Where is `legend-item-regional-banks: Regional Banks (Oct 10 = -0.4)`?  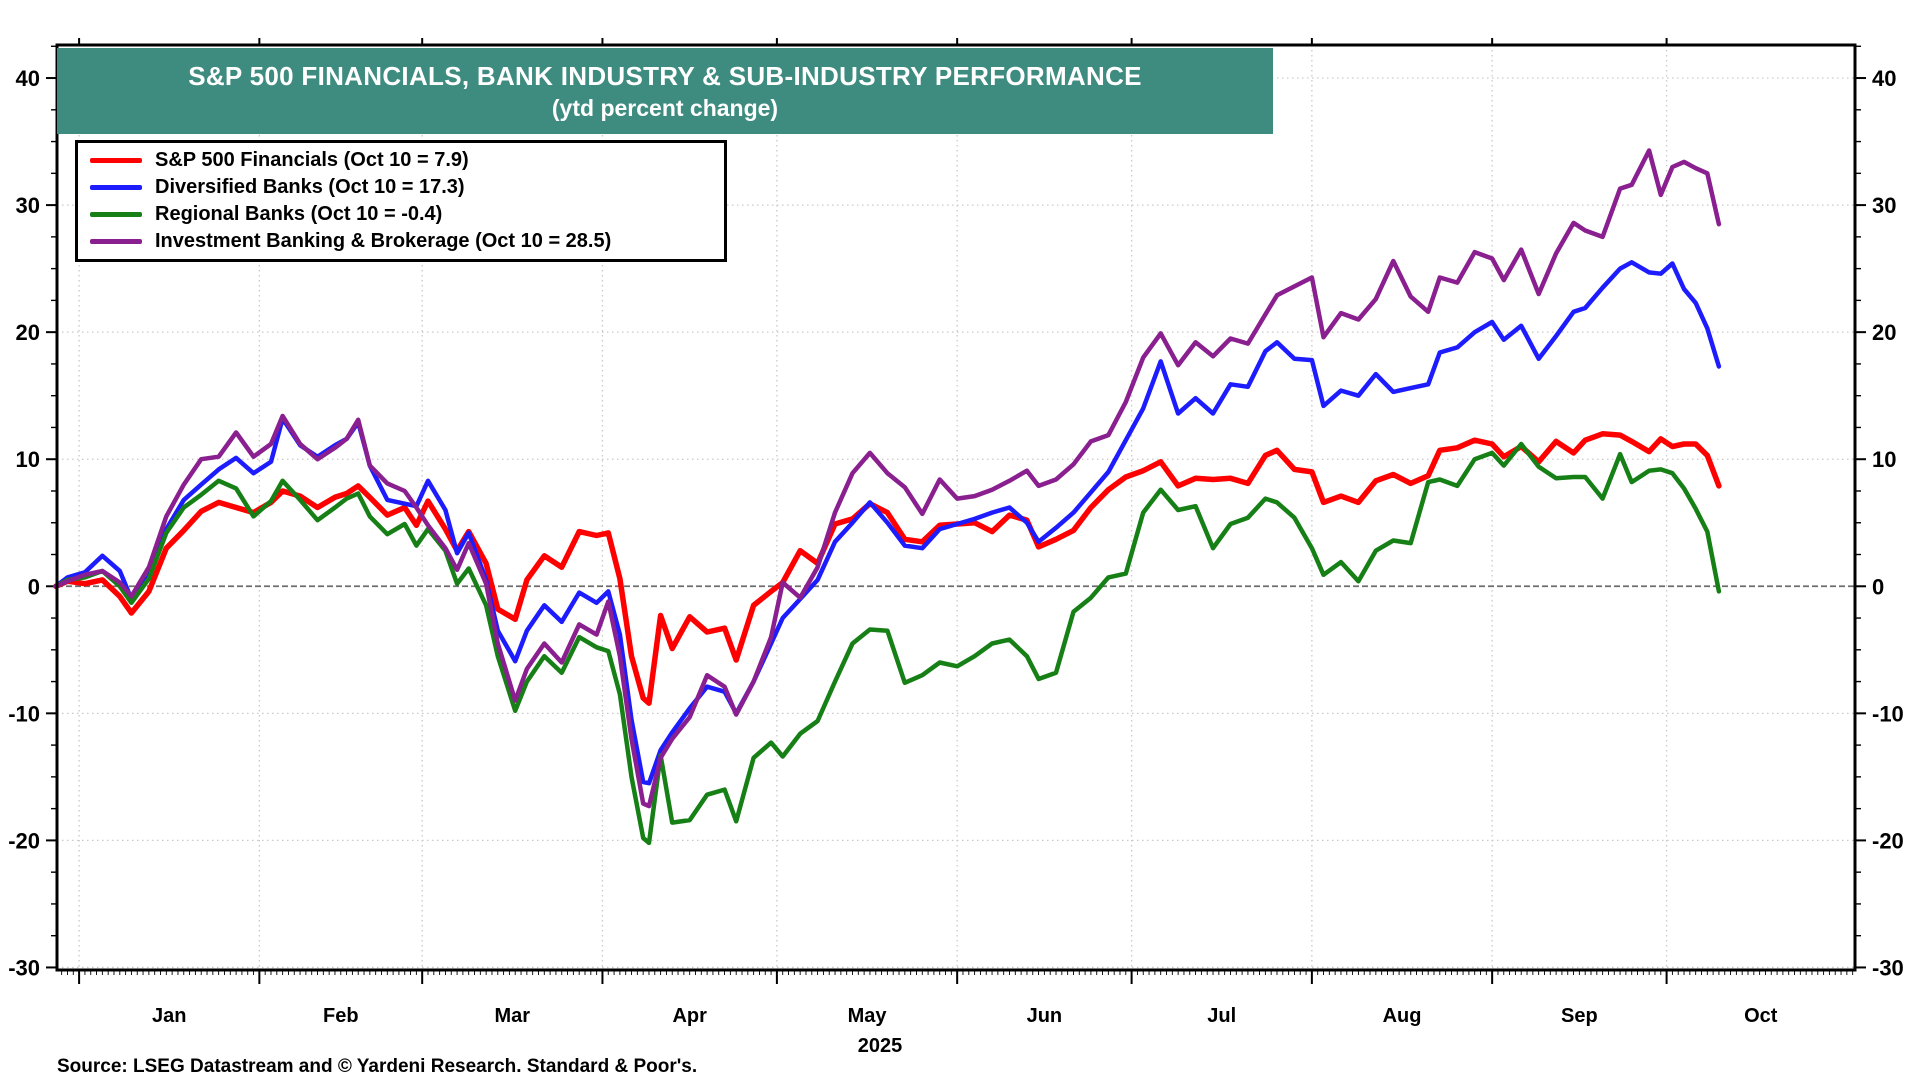 legend-item-regional-banks: Regional Banks (Oct 10 = -0.4) is located at coordinates (401, 214).